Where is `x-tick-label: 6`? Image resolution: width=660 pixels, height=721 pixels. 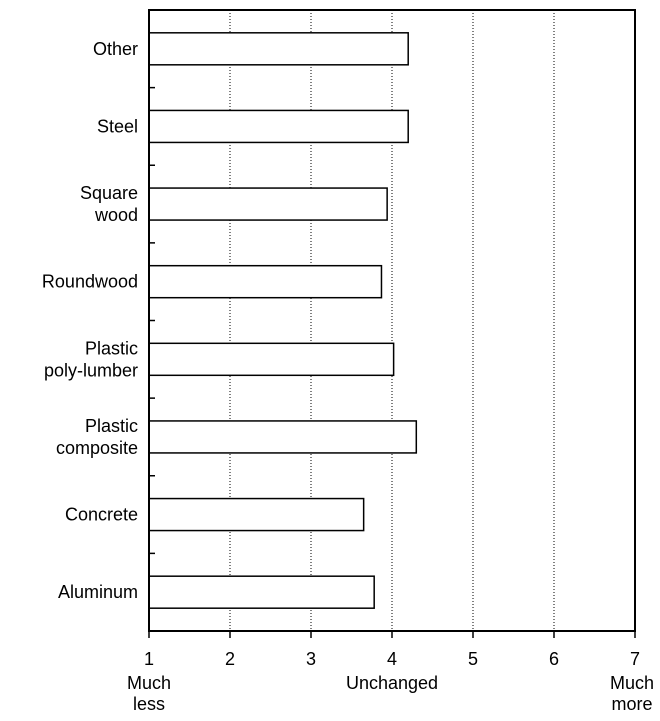
x-tick-label: 6 is located at coordinates (554, 659).